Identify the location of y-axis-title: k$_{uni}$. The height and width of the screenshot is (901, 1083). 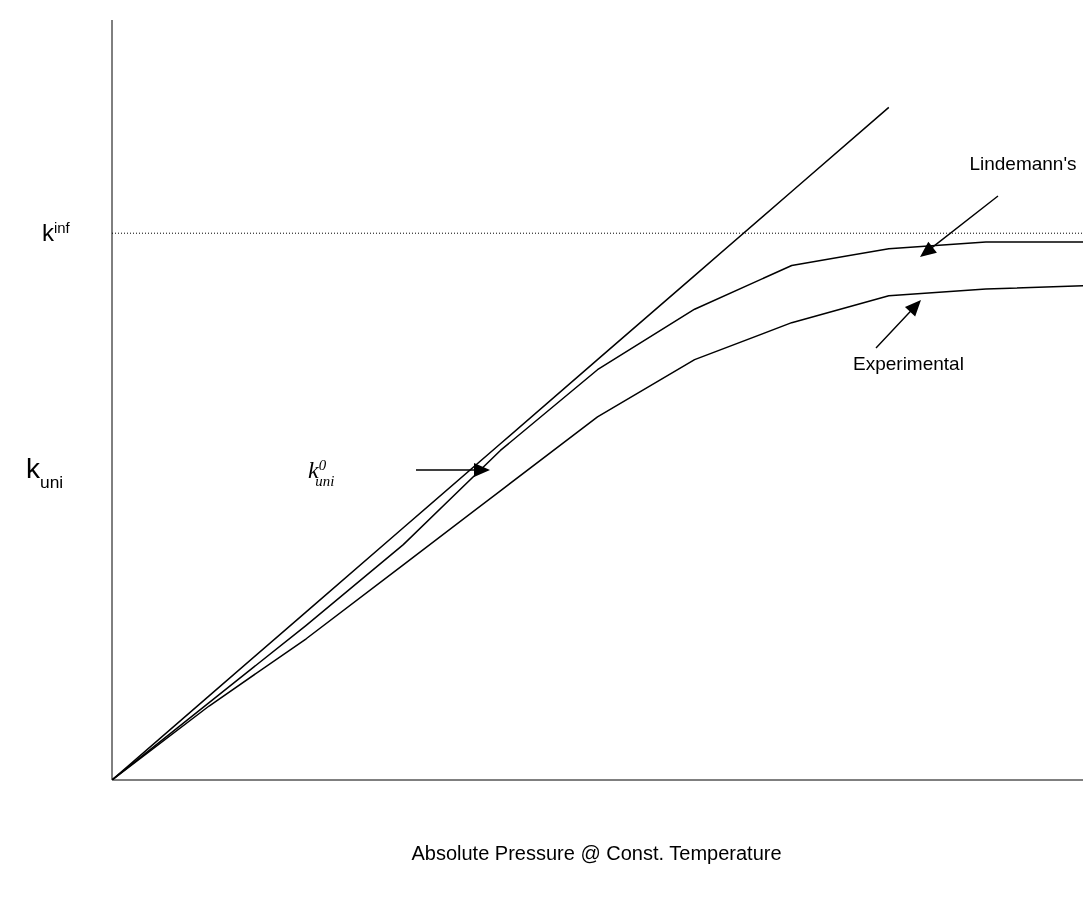
(45, 472).